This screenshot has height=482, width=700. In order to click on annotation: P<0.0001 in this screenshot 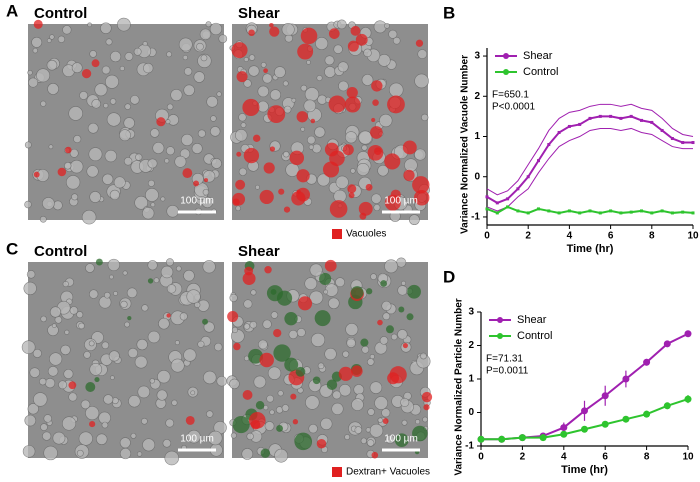, I will do `click(514, 107)`.